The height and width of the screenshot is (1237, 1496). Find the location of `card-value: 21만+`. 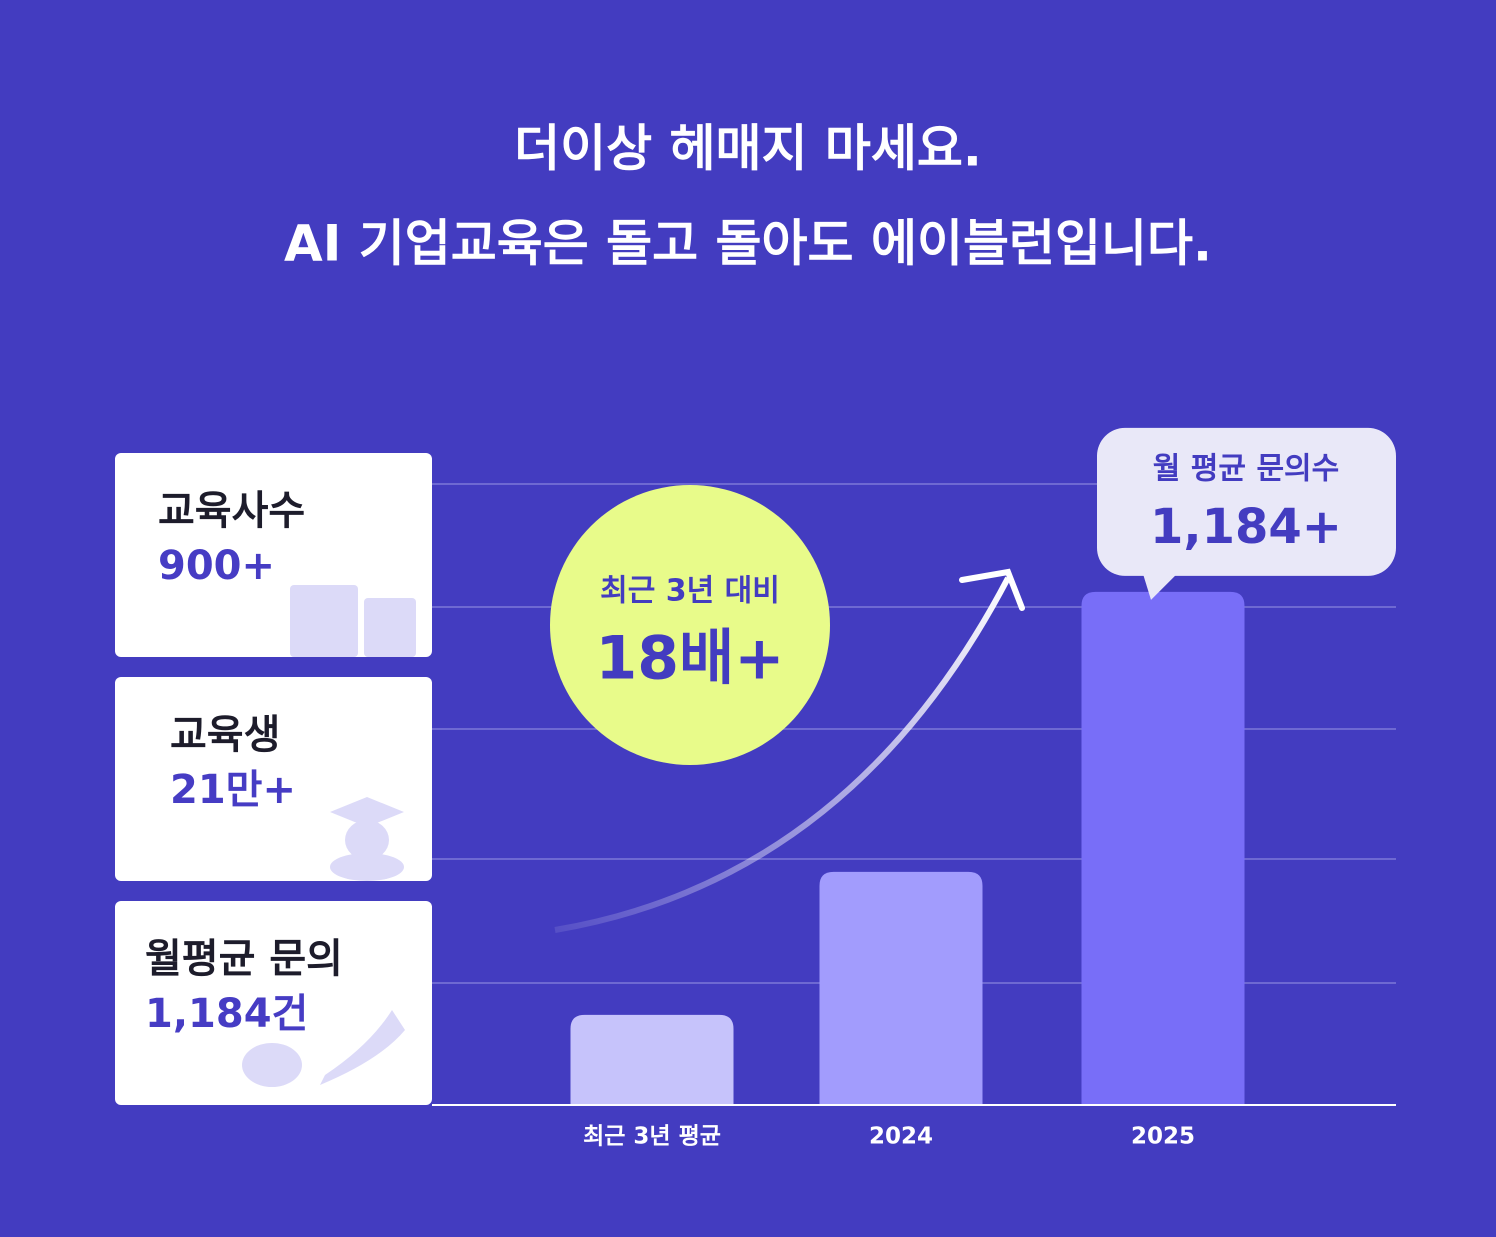

card-value: 21만+ is located at coordinates (233, 790).